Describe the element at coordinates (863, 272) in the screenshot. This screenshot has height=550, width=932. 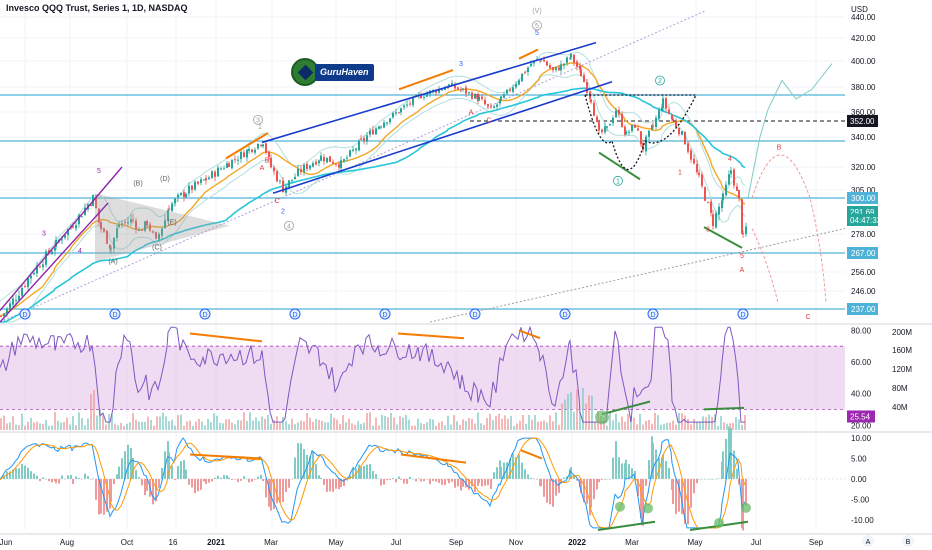
I see `price-tick-label: 256.00` at that location.